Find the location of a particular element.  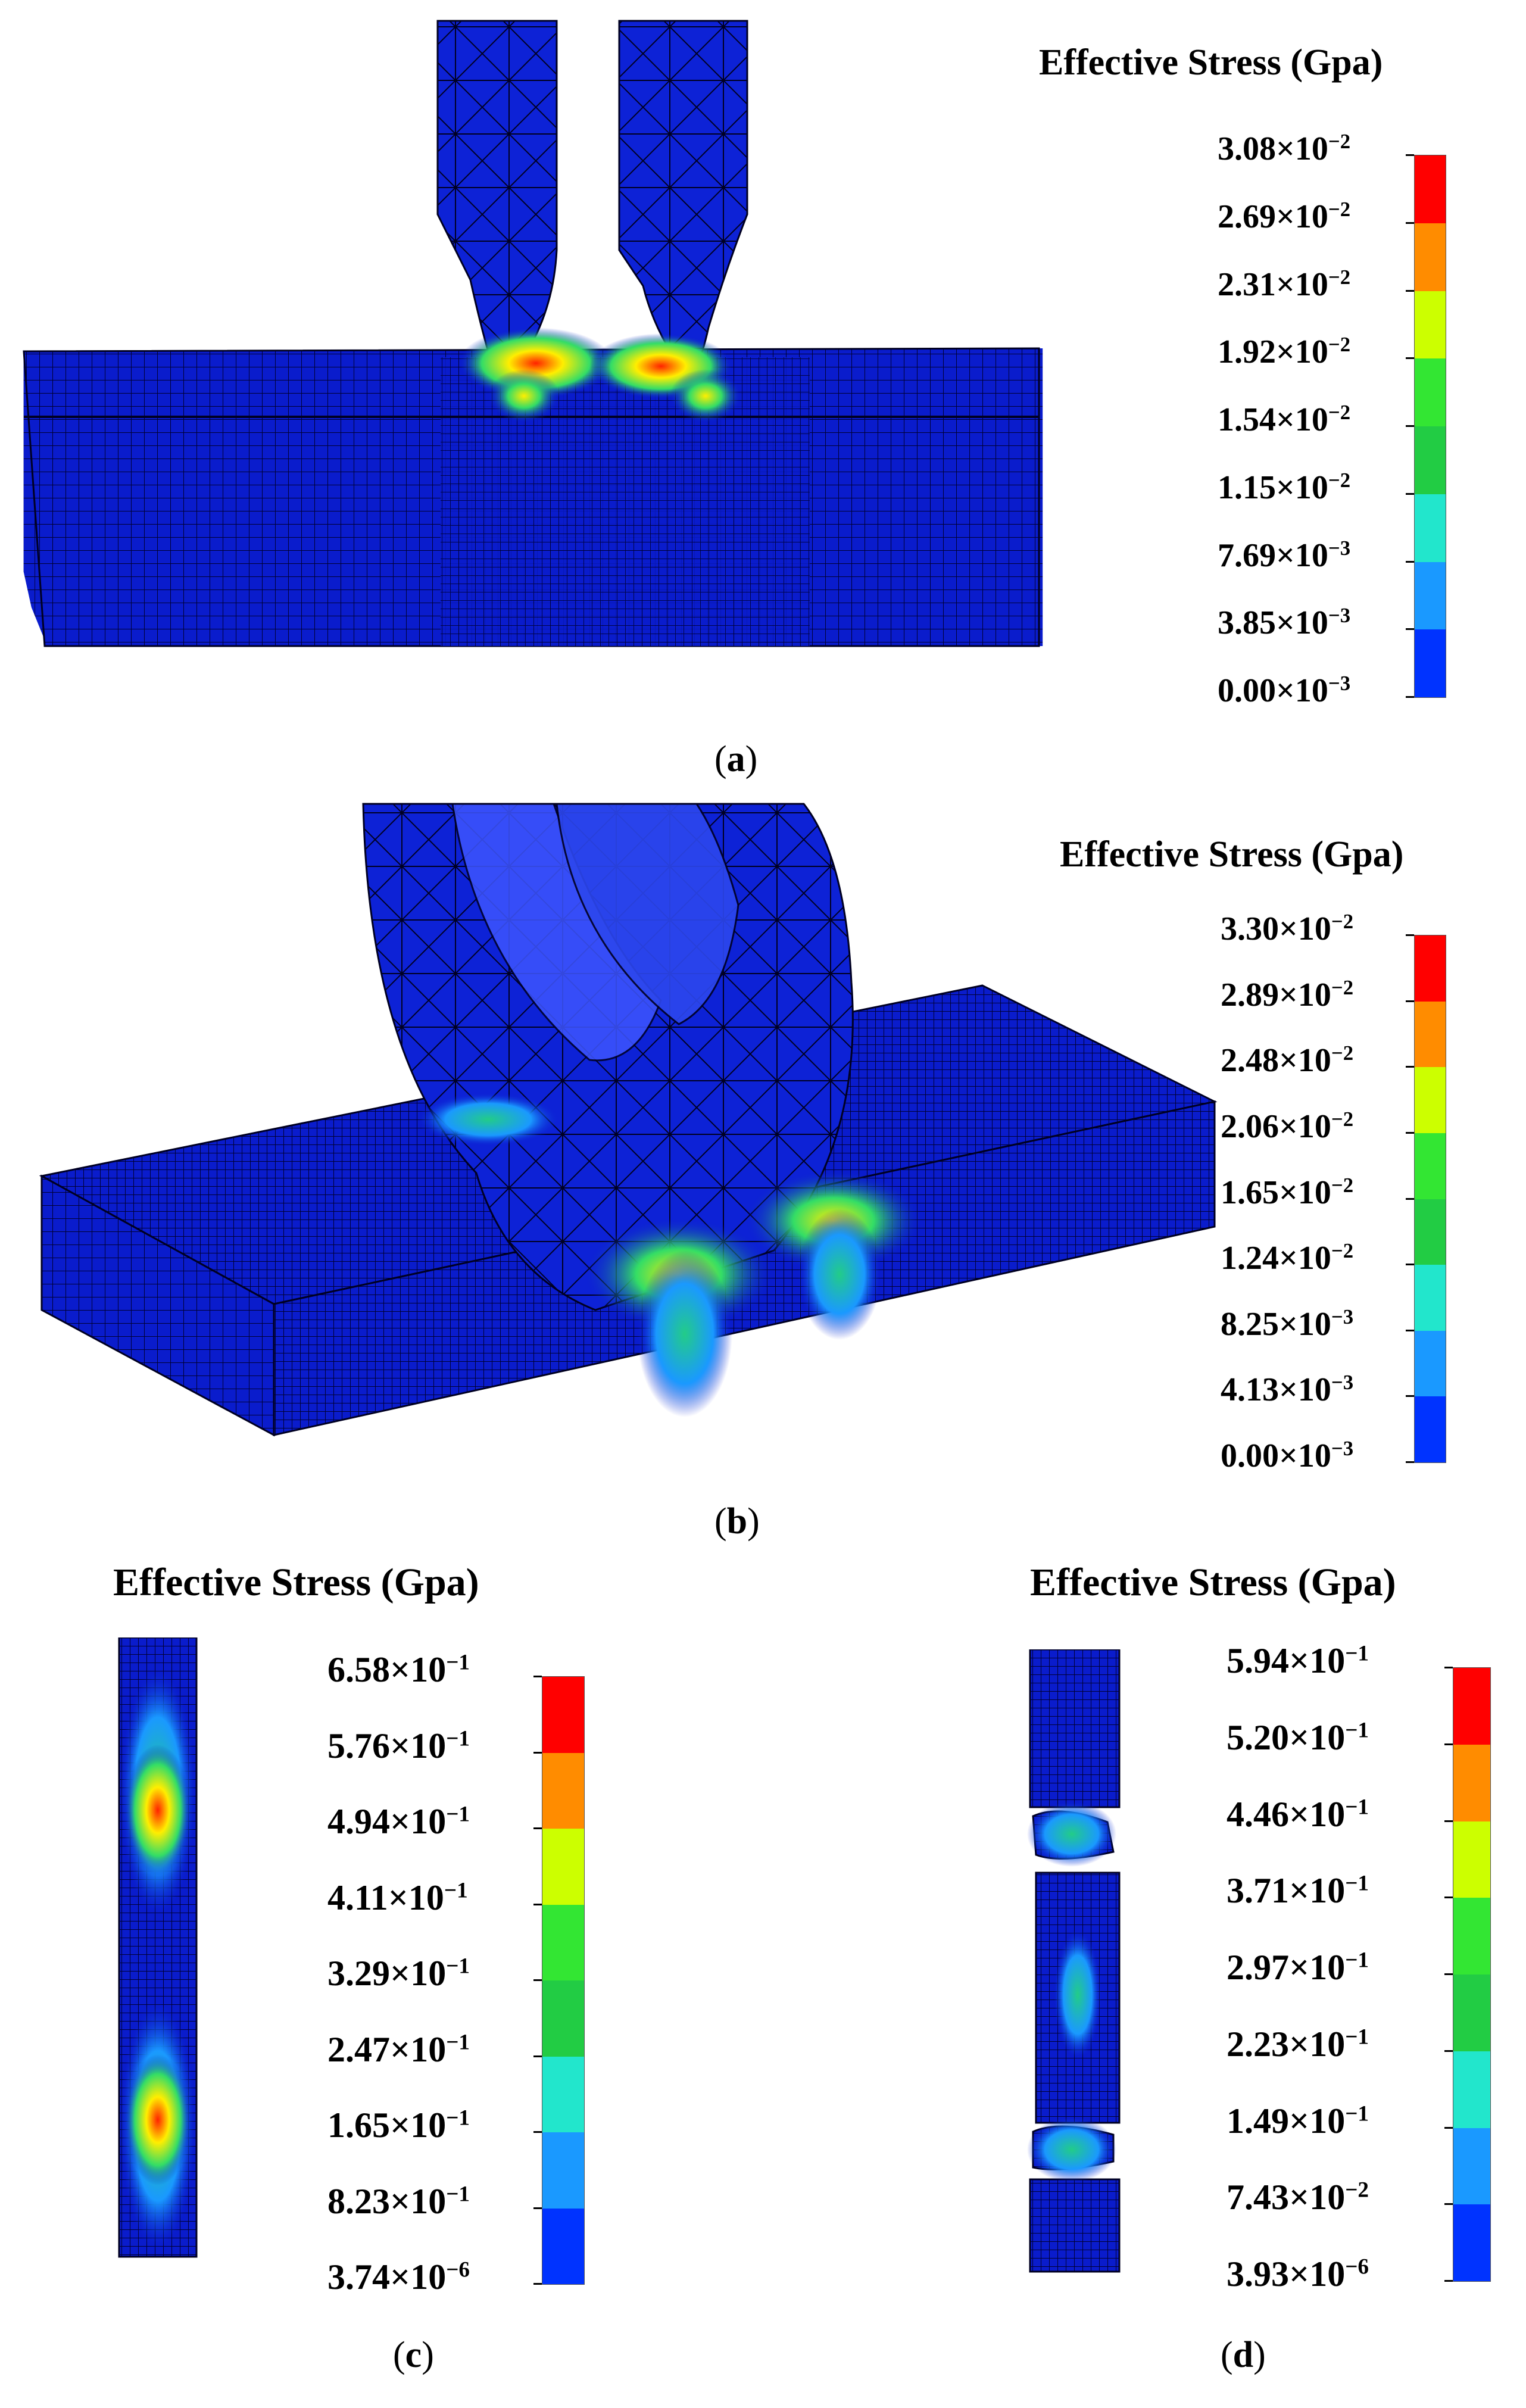

colorbar-tick-label: 5.94×10⁻¹ is located at coordinates (1298, 1660).